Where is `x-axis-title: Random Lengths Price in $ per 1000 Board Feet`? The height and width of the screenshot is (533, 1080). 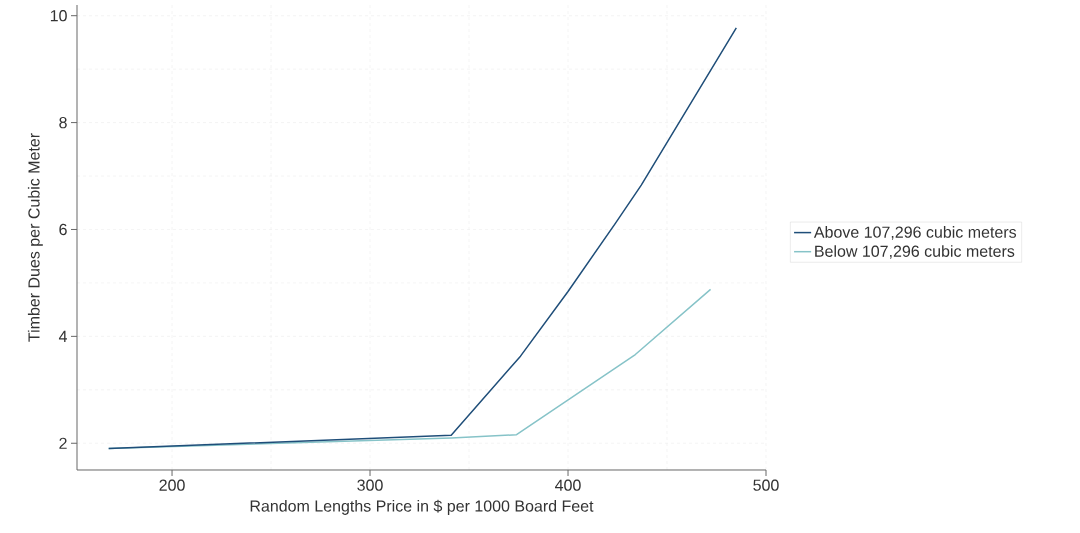 x-axis-title: Random Lengths Price in $ per 1000 Board Feet is located at coordinates (422, 507).